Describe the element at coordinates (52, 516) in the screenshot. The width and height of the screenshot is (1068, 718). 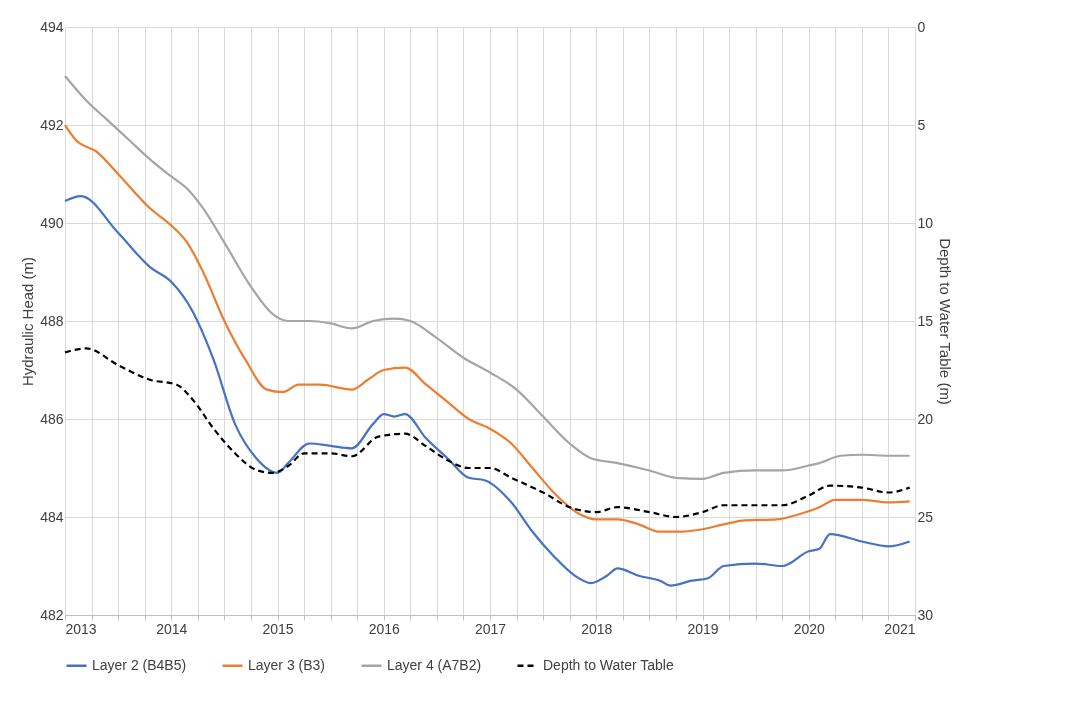
I see `y-tick-label: 484` at that location.